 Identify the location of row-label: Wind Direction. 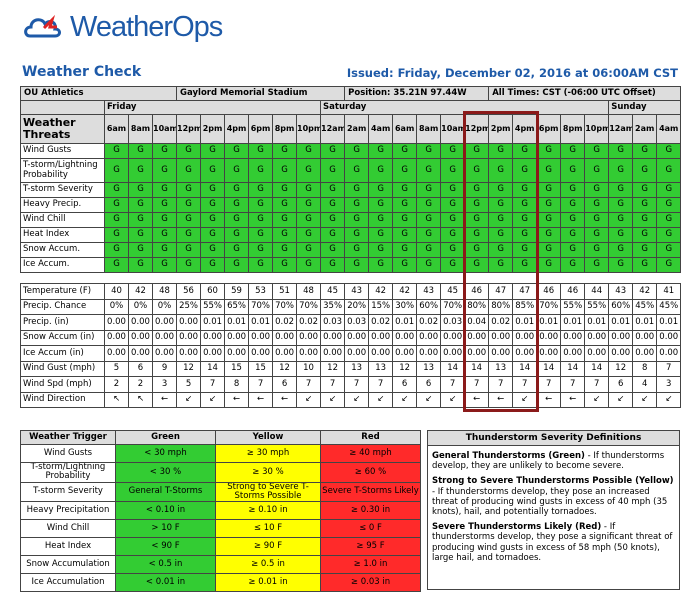
(62, 399).